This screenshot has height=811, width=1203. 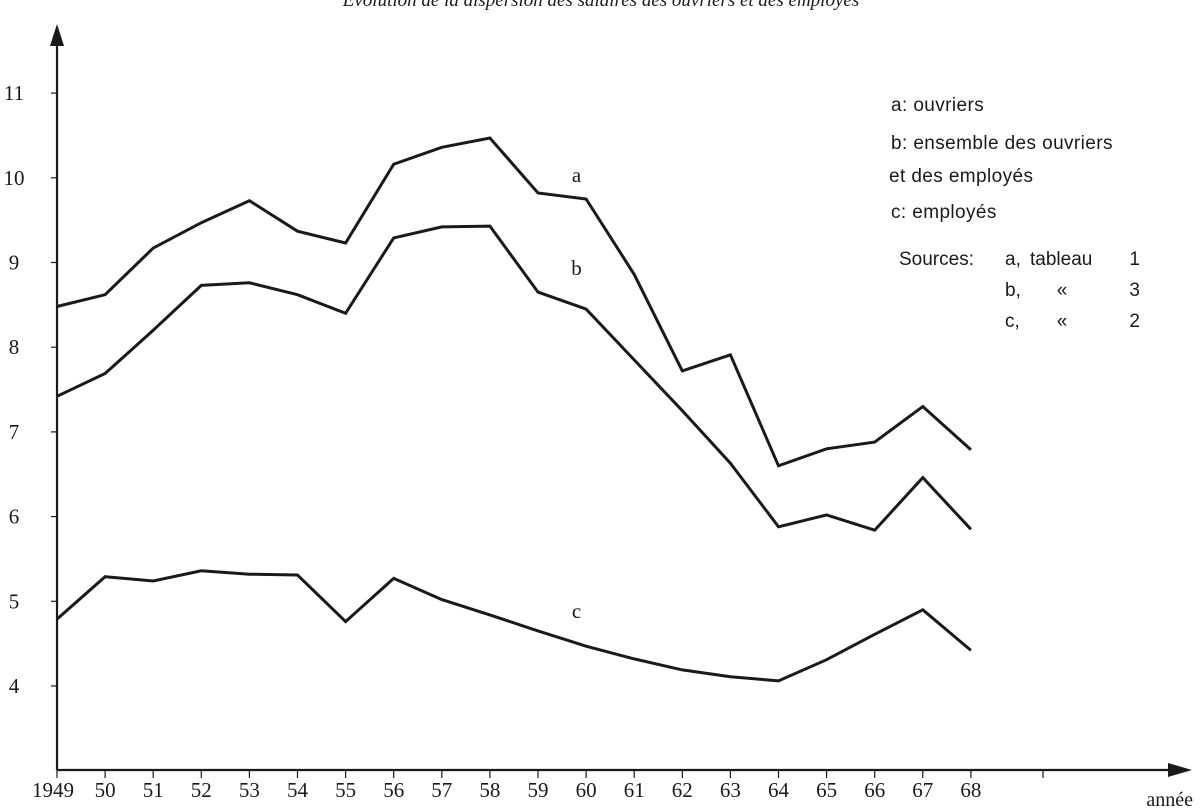 I want to click on legend-source-key-2: b,, so click(x=1013, y=290).